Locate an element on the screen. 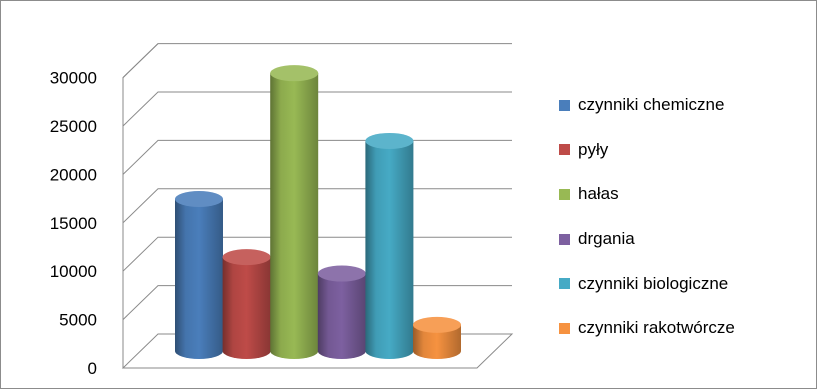  y-tick-label: 20000 is located at coordinates (73, 174).